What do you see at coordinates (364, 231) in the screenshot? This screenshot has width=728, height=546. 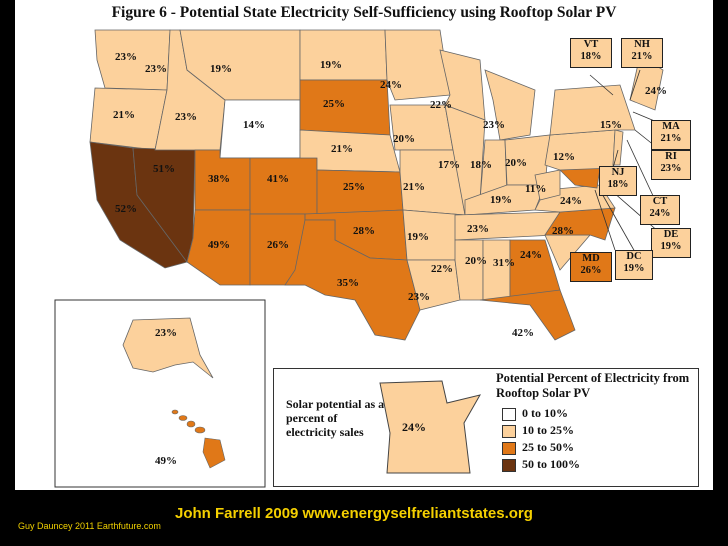 I see `label-ok: 28%` at bounding box center [364, 231].